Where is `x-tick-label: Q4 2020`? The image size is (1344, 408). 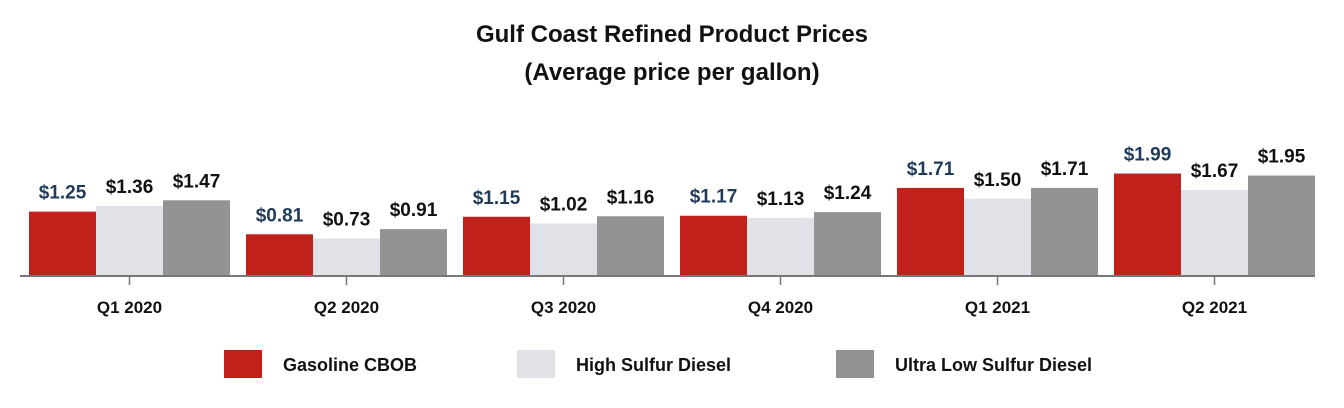 x-tick-label: Q4 2020 is located at coordinates (780, 307).